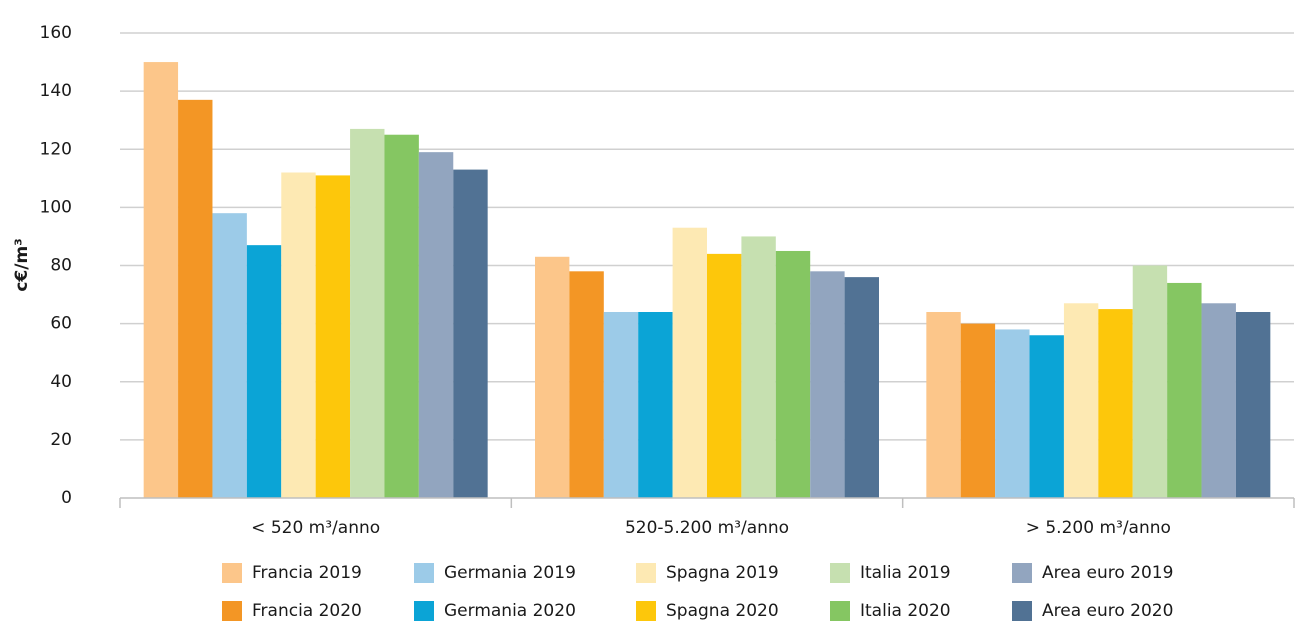 The width and height of the screenshot is (1295, 625). I want to click on x-tick-label: < 520 m³/anno, so click(315, 528).